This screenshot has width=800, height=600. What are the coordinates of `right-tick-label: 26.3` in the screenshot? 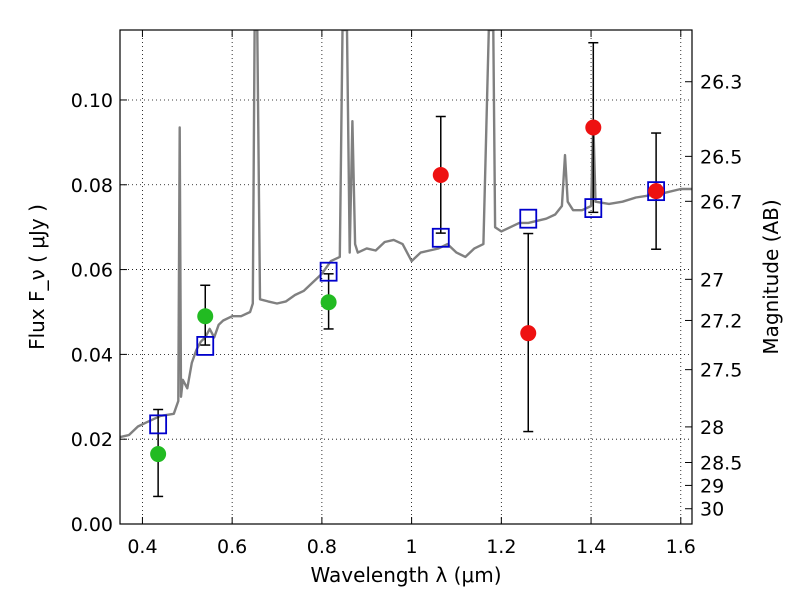 It's located at (721, 83).